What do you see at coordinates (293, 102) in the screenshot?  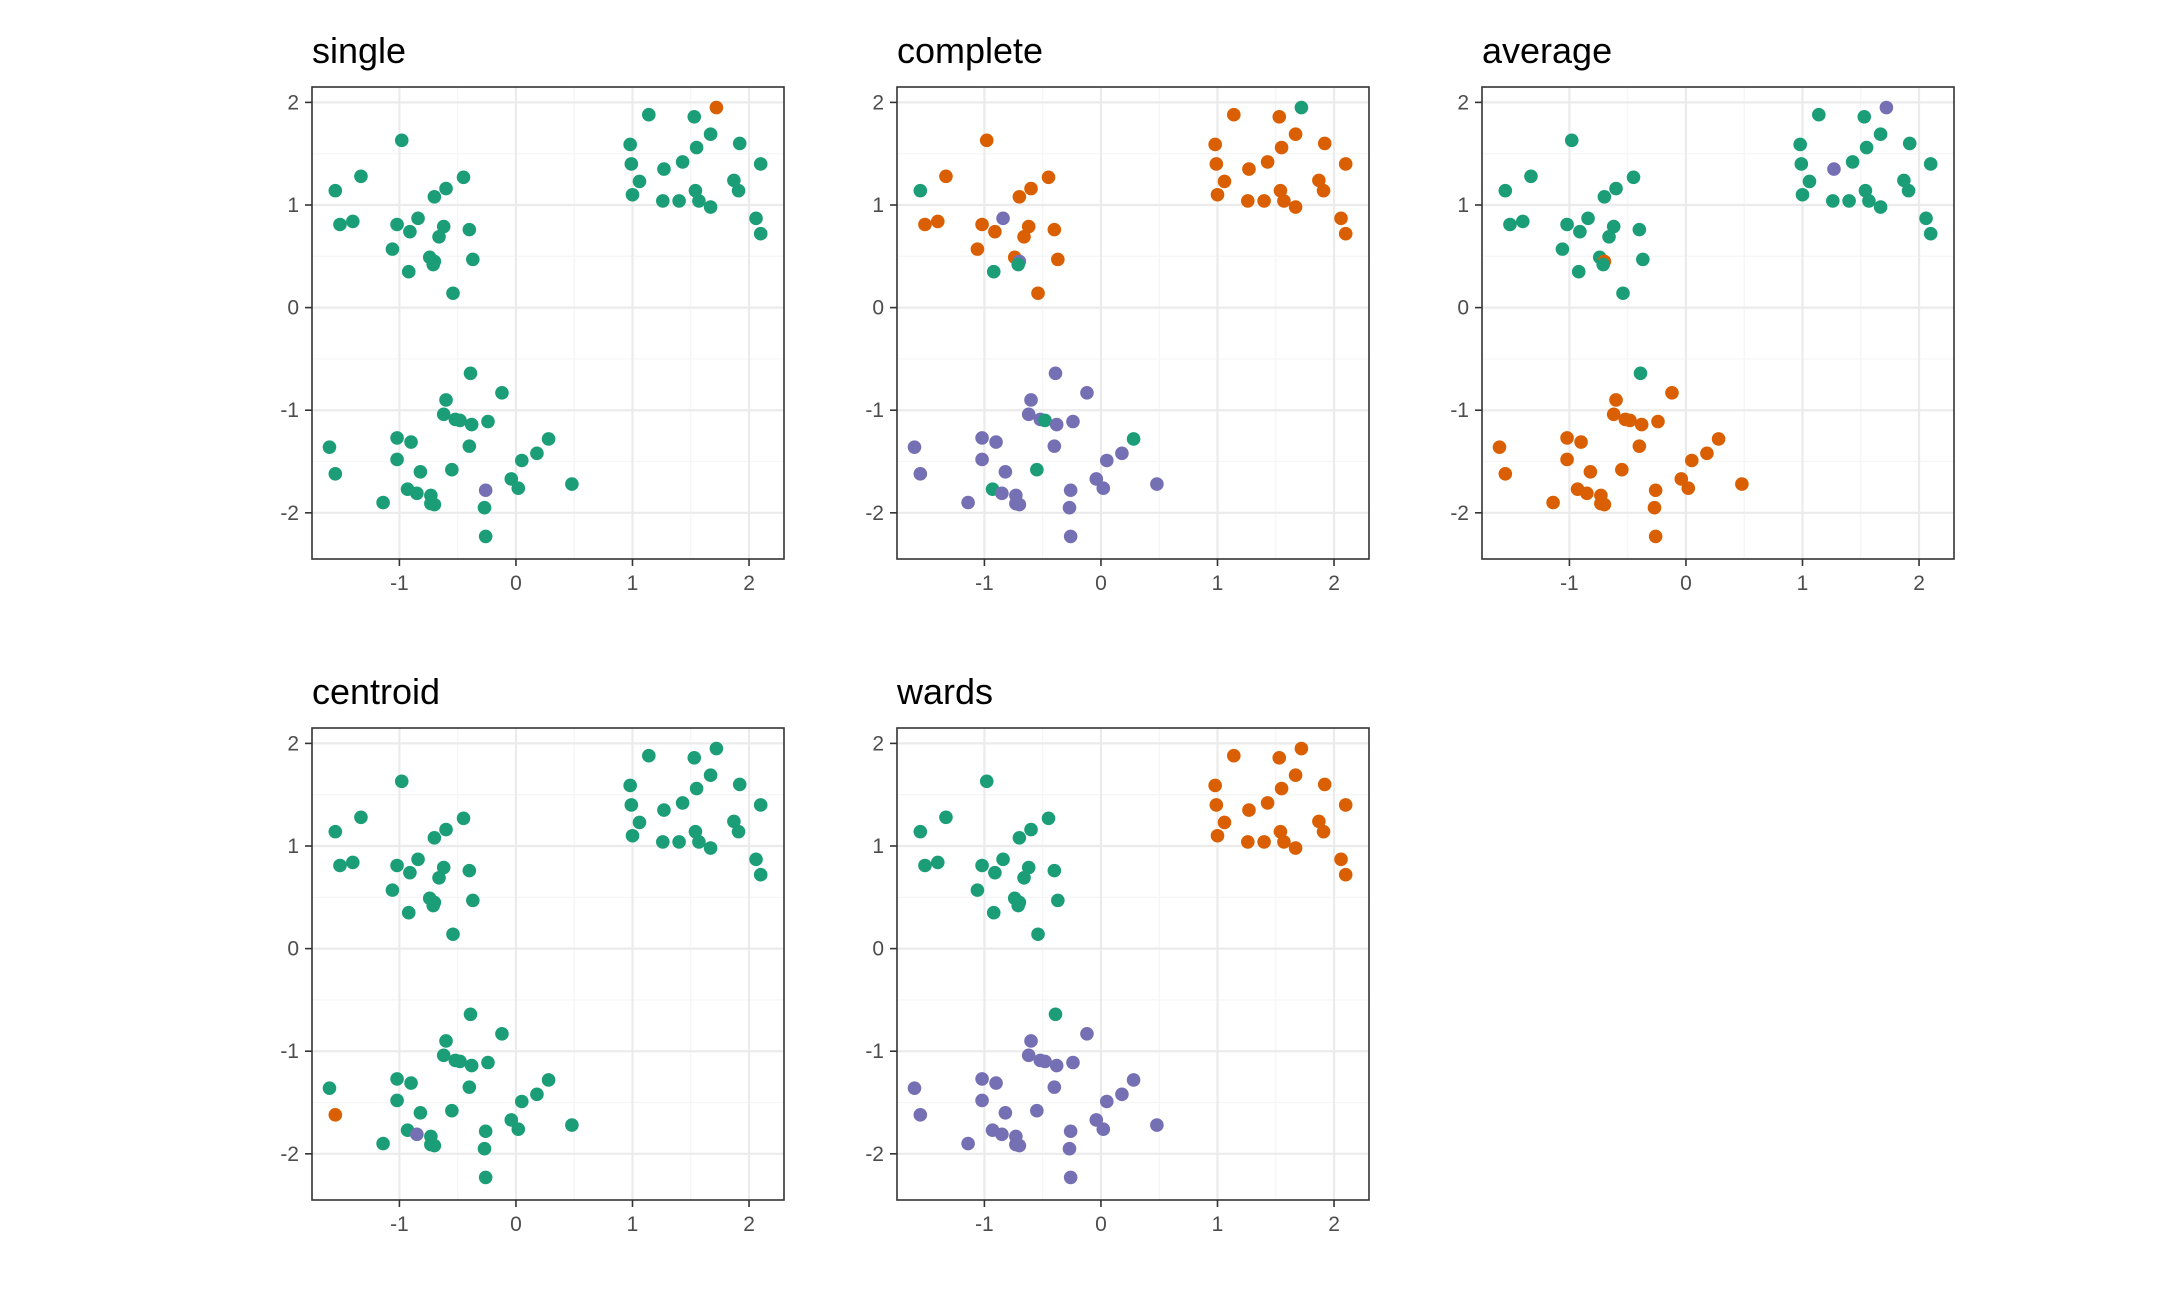 I see `y-tick-label: 2` at bounding box center [293, 102].